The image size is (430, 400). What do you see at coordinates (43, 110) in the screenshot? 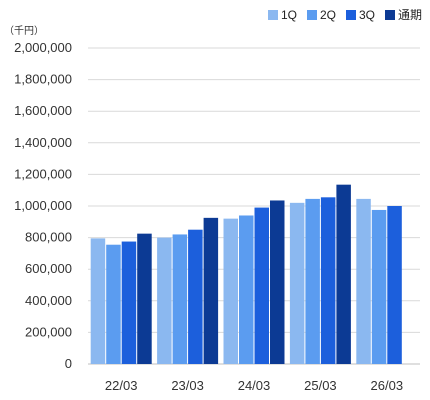
I see `y-tick-label: 1,600,000` at bounding box center [43, 110].